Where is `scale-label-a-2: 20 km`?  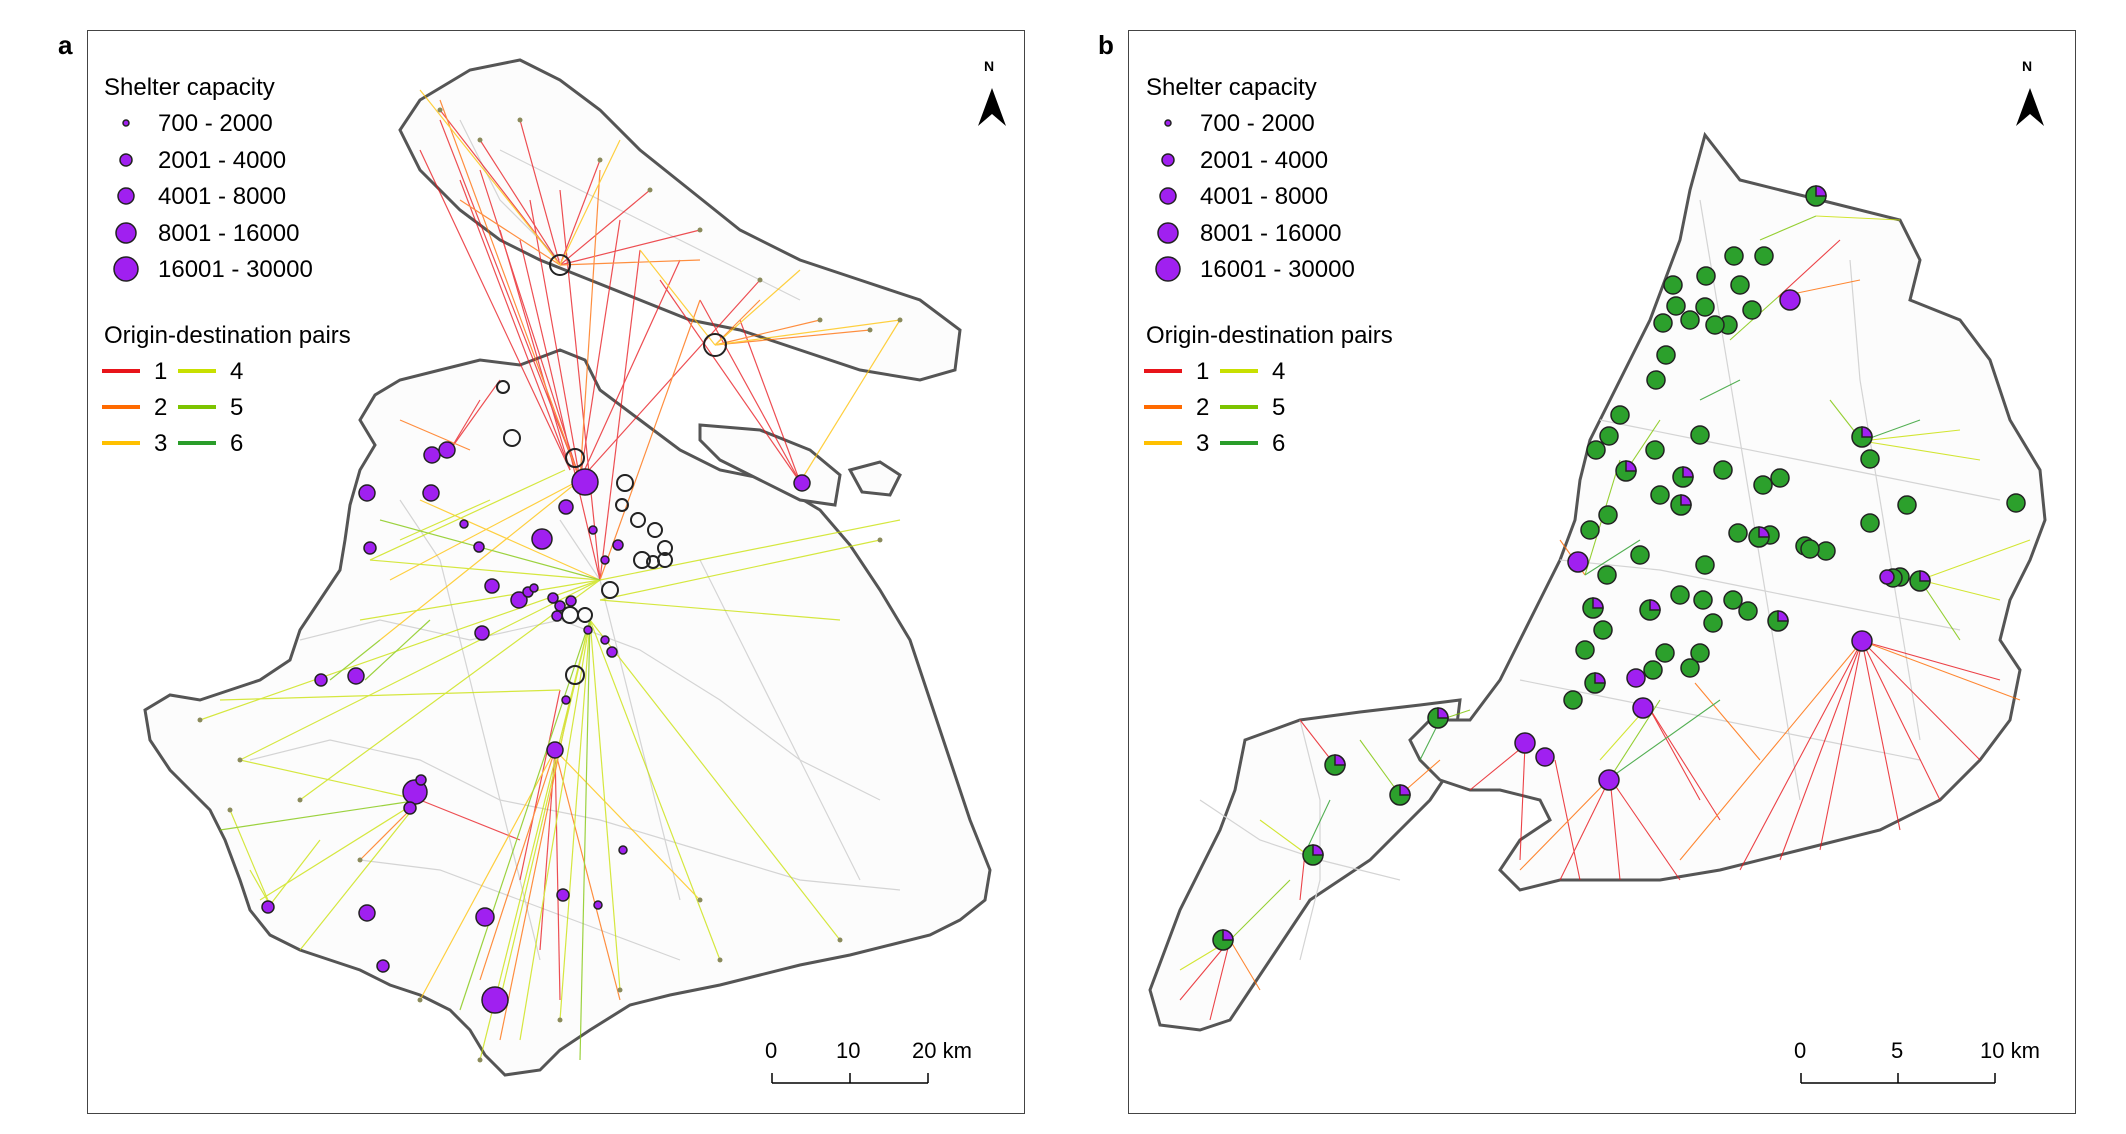 scale-label-a-2: 20 km is located at coordinates (942, 1050).